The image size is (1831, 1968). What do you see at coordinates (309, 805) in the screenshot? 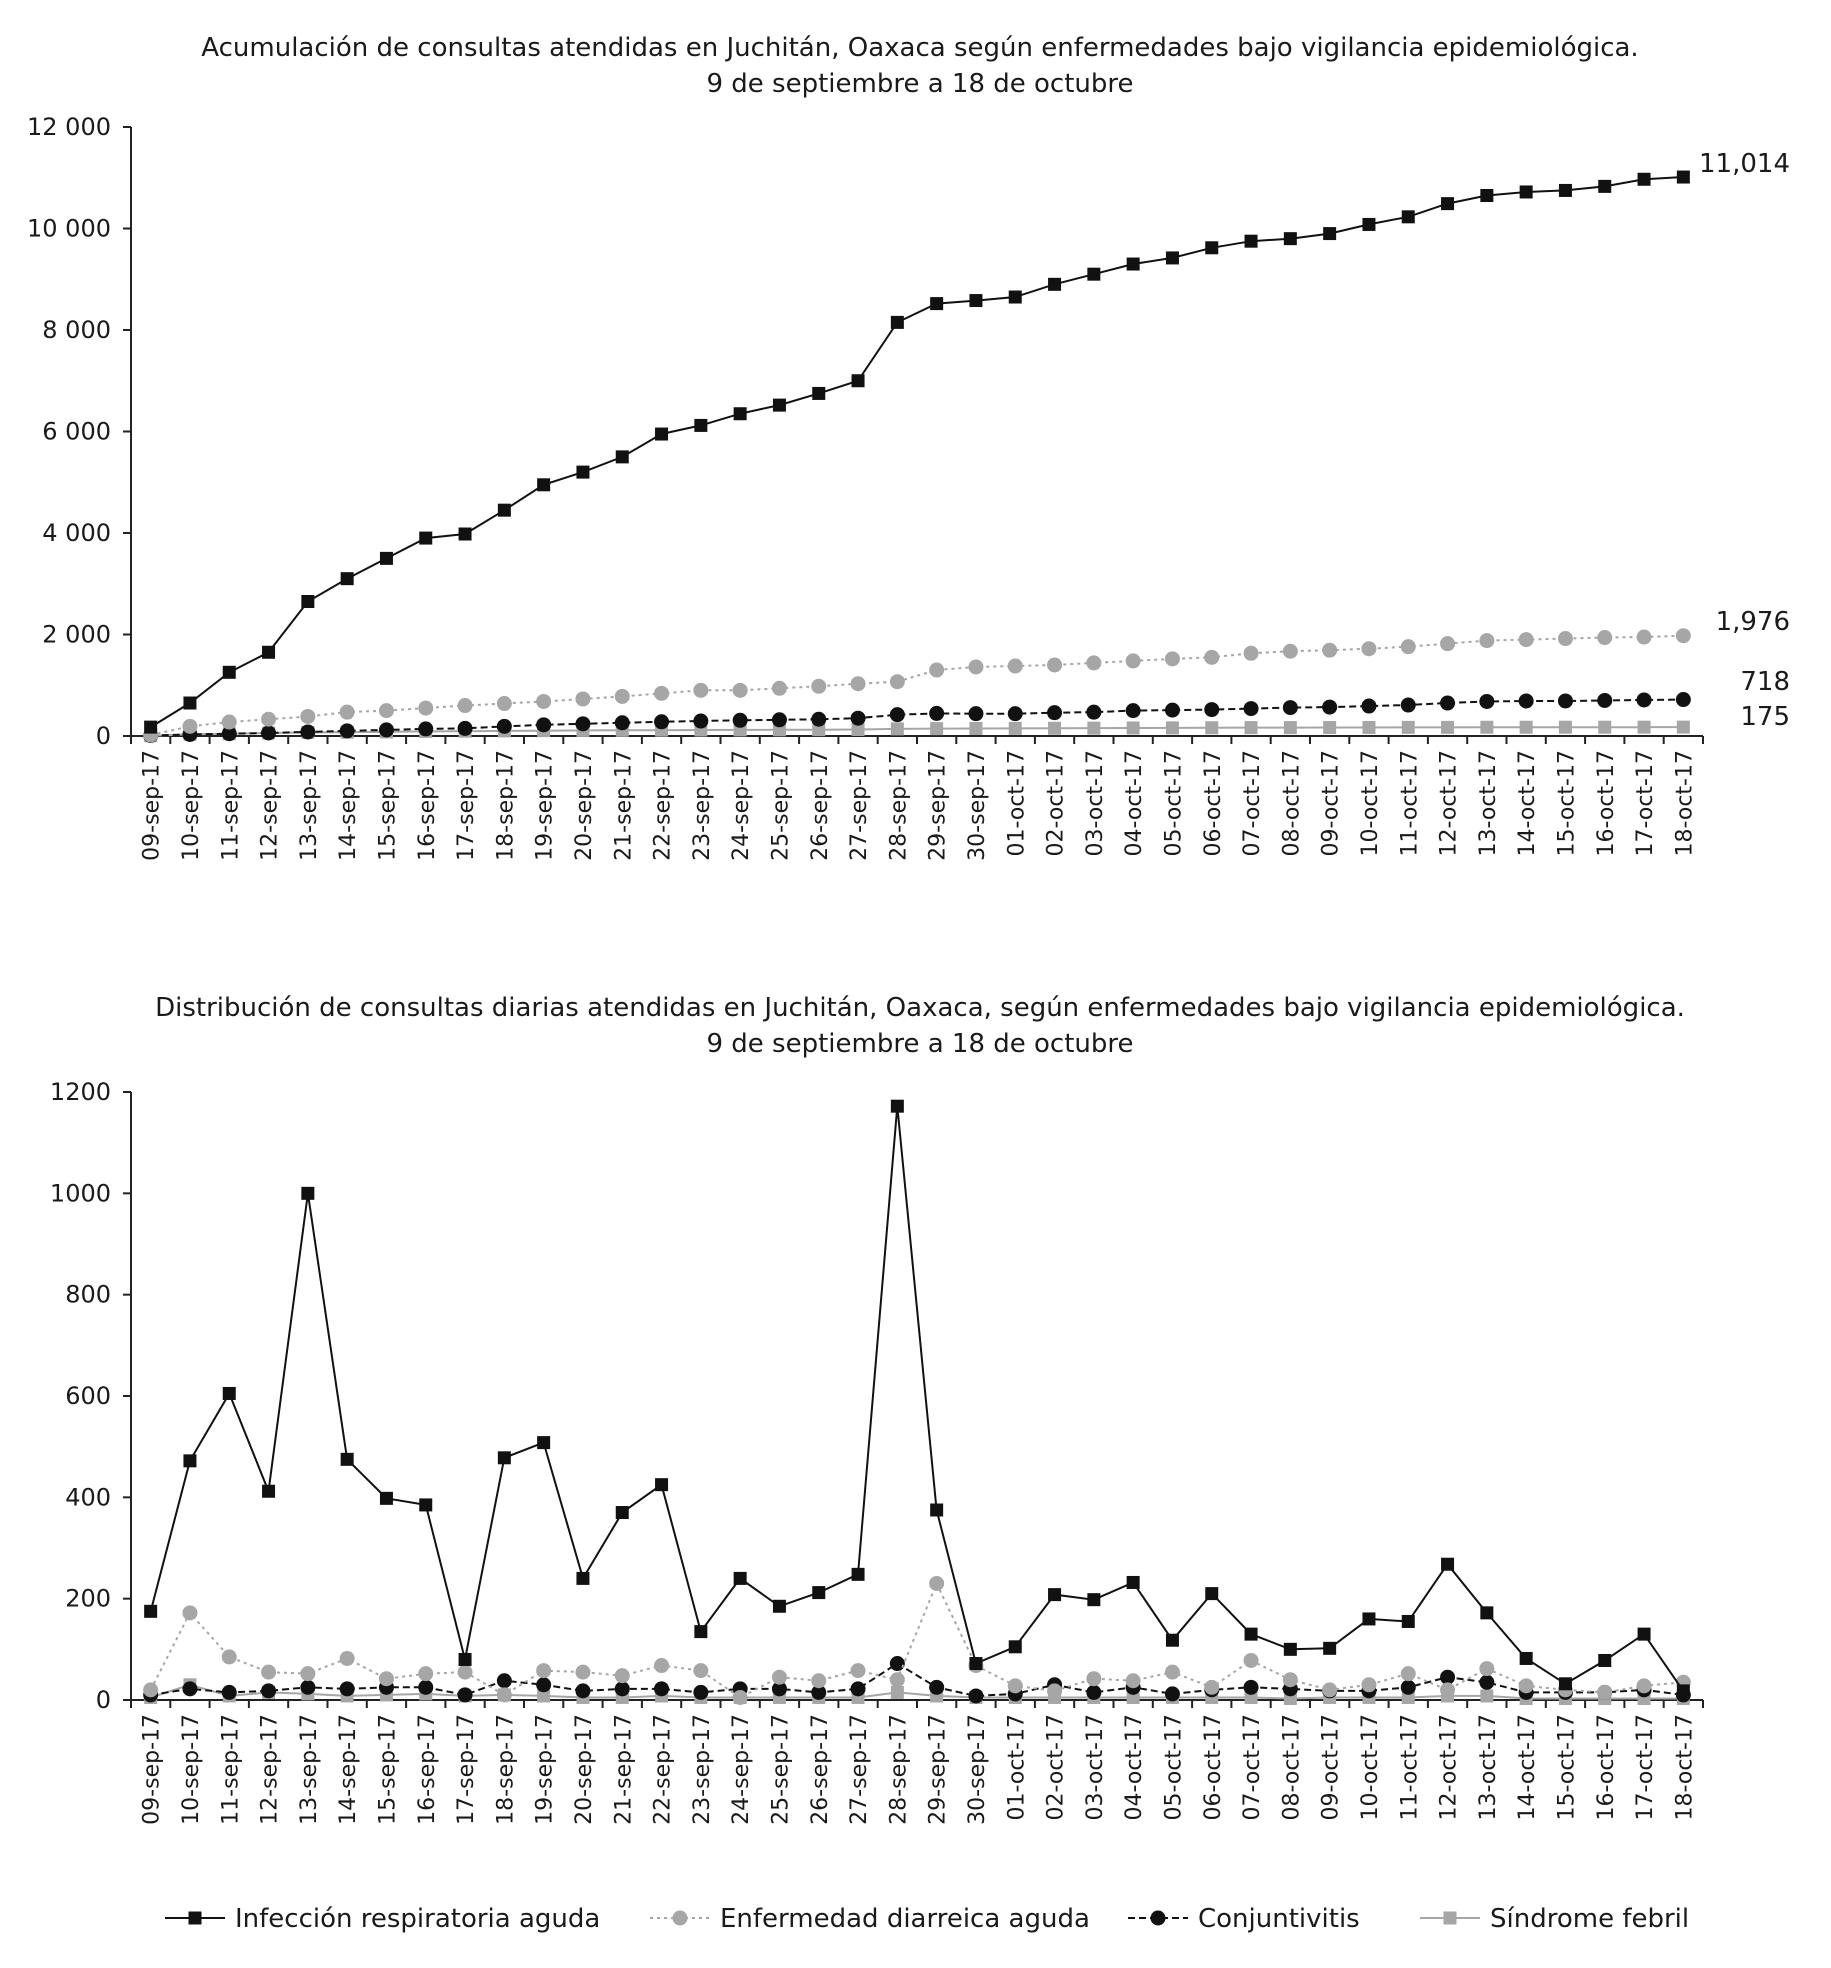
I see `x-tick-label: 13-sep-17` at bounding box center [309, 805].